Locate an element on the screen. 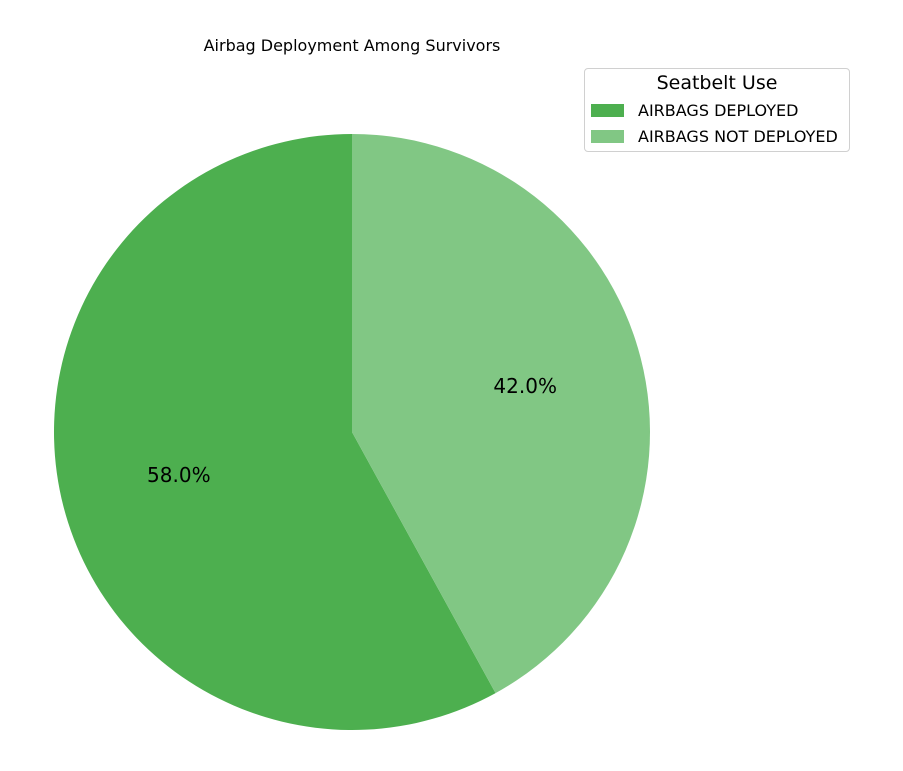 The width and height of the screenshot is (903, 771). legend-title: Seatbelt Use is located at coordinates (717, 83).